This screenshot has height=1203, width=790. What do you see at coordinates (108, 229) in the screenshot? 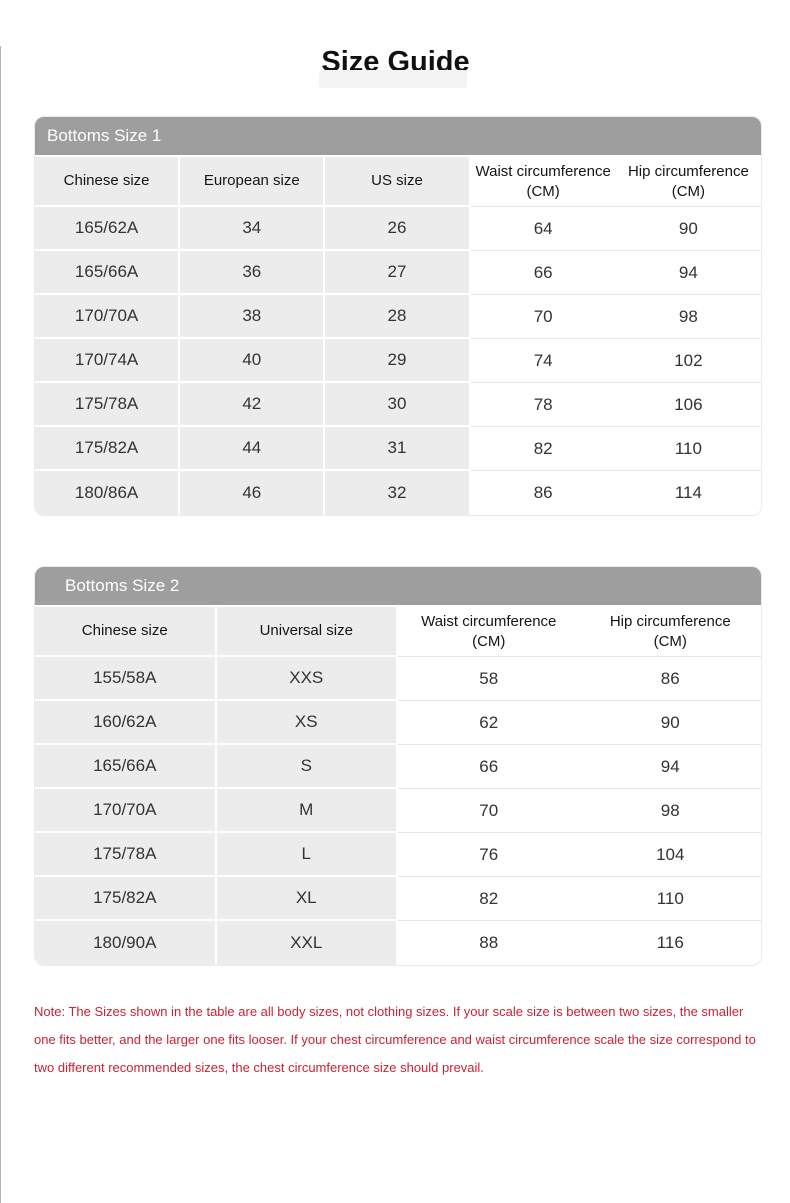
I see `table-cell: 165/62A` at bounding box center [108, 229].